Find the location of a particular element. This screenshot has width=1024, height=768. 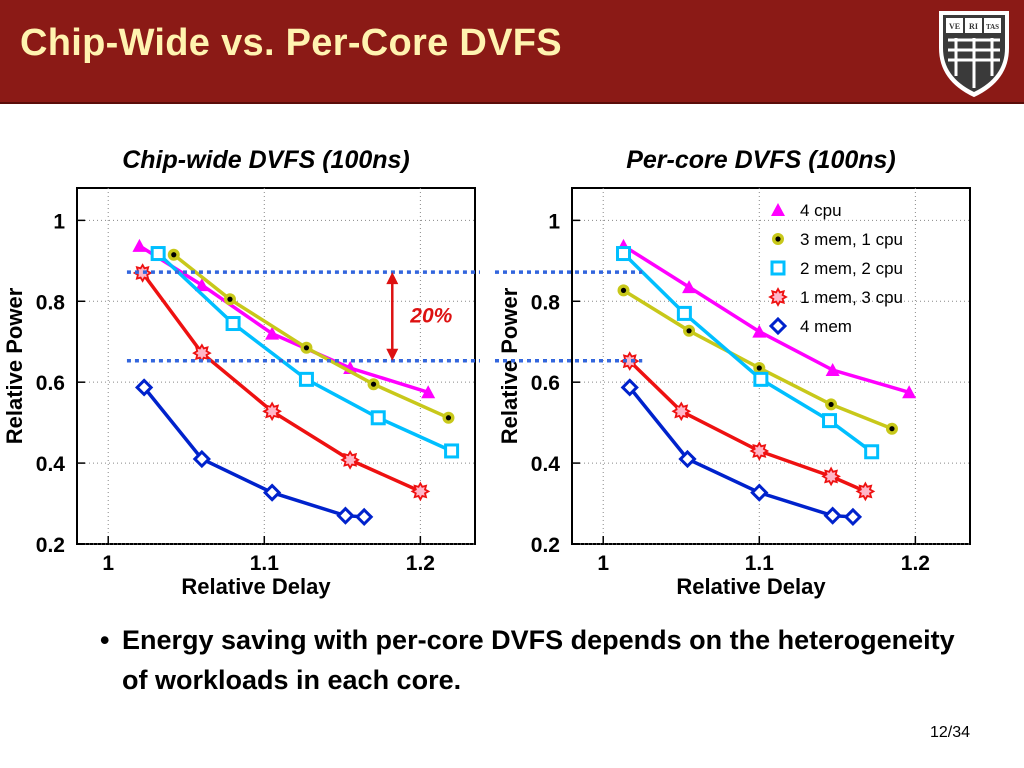

per-core-chart-title: Per-core DVFS (100ns) is located at coordinates (761, 160).